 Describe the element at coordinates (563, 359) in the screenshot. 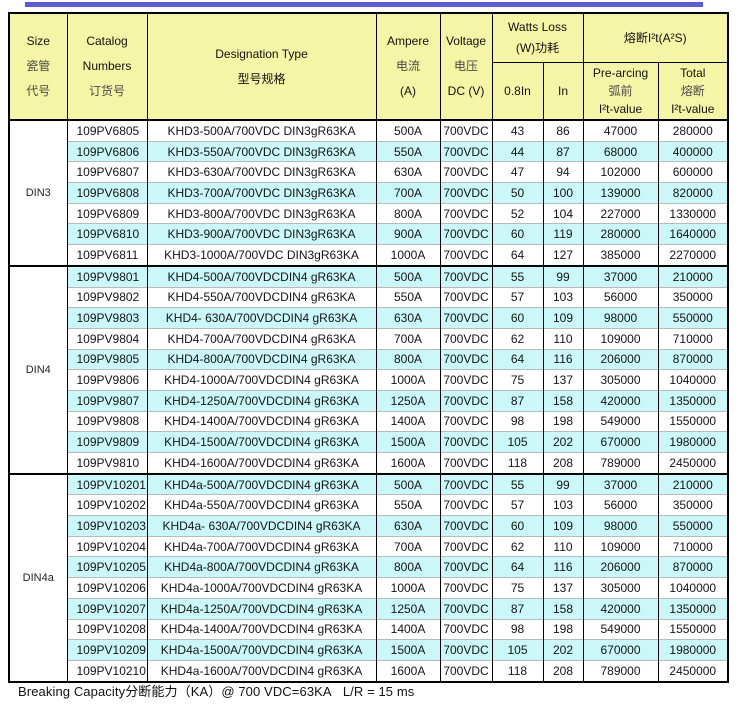

I see `watts-in-cell: 116` at that location.